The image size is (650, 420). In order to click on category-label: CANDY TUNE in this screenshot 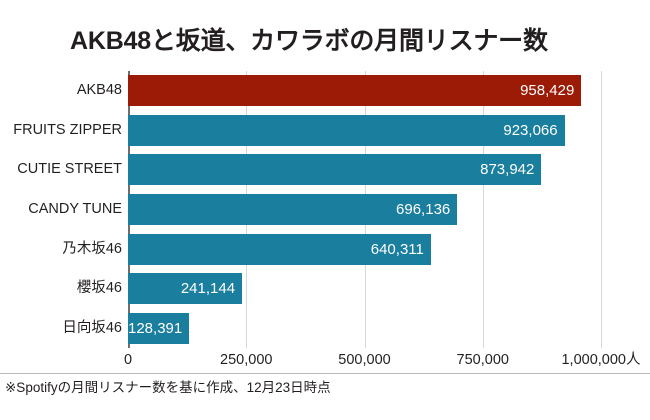, I will do `click(75, 209)`.